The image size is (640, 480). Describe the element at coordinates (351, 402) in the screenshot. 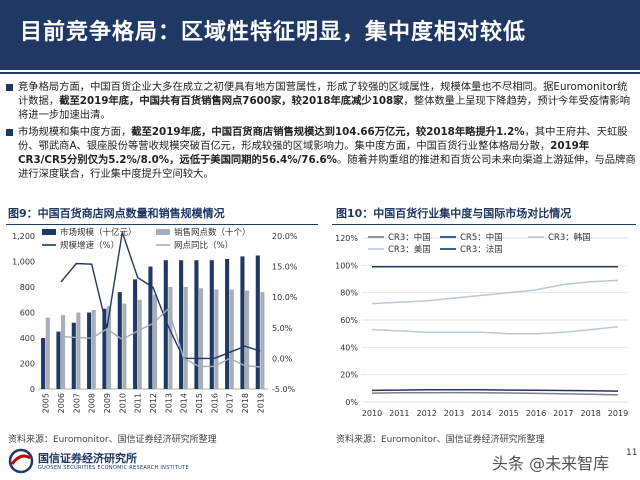

I see `y-axis-tick-label: 0%` at that location.